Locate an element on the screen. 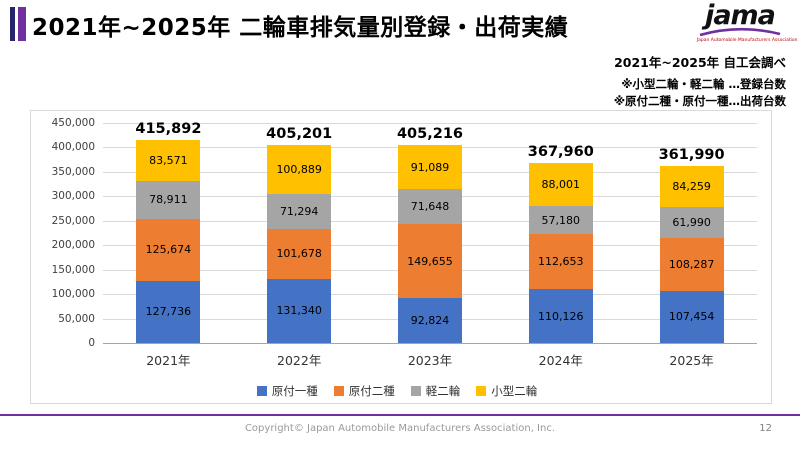 This screenshot has height=450, width=800. bar-segment: 83,571 is located at coordinates (168, 160).